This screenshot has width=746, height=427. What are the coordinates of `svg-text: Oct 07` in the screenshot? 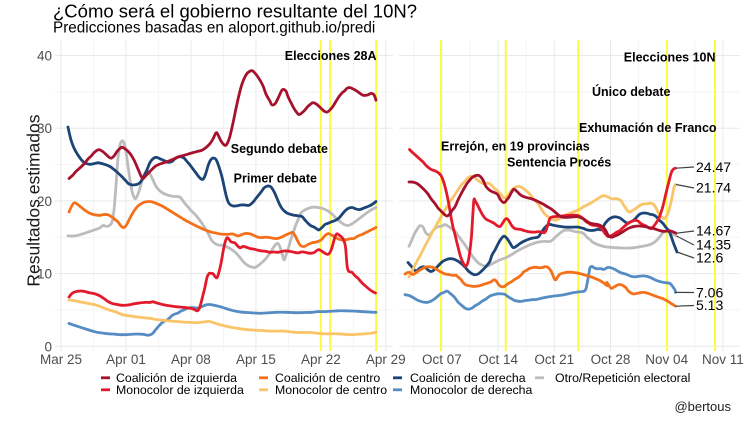 It's located at (442, 359).